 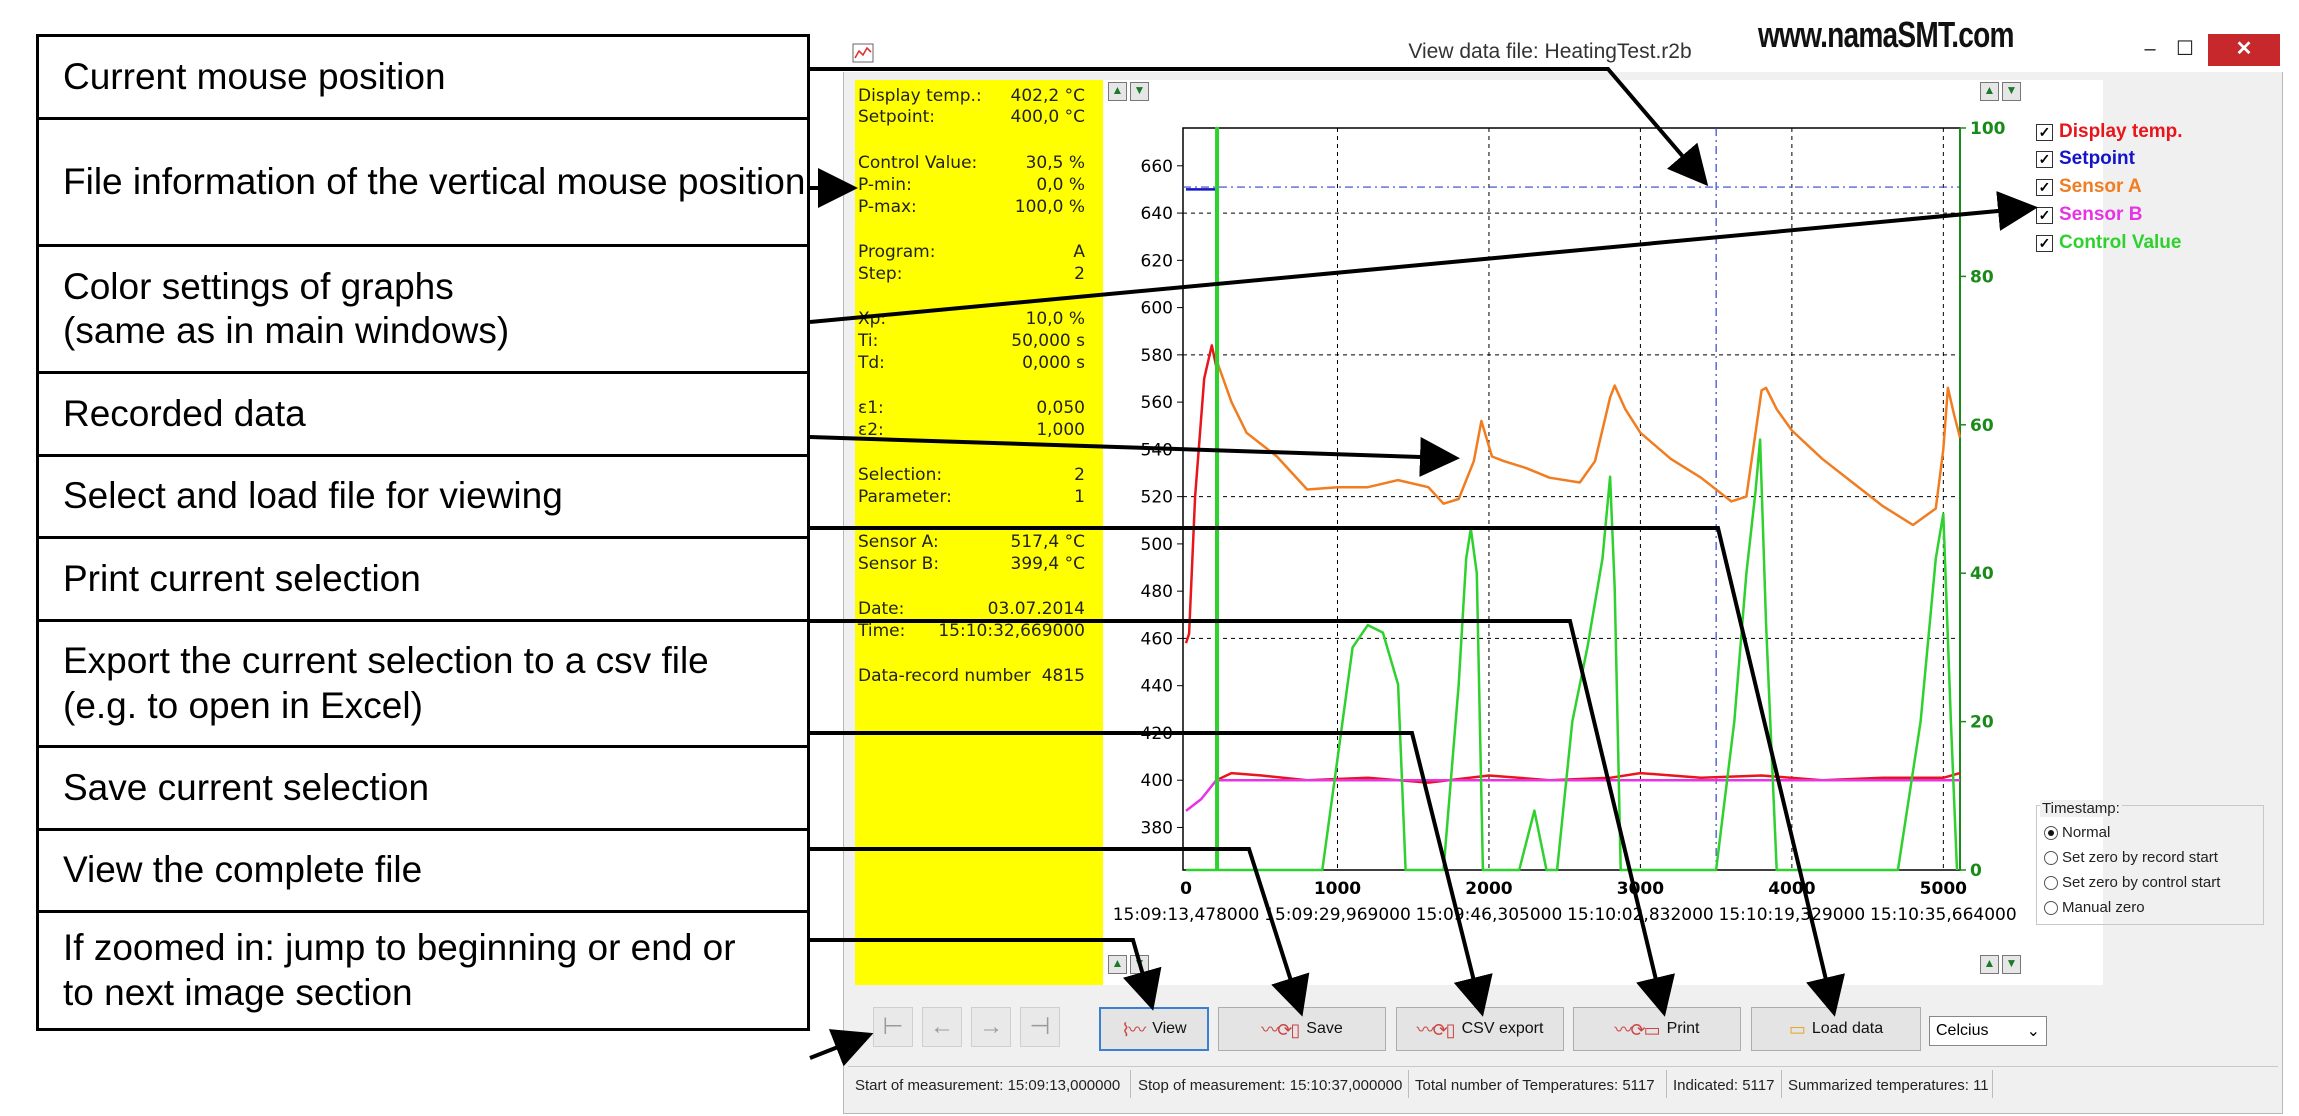 I want to click on x-time-label: 15:09:29,969000, so click(x=1337, y=915).